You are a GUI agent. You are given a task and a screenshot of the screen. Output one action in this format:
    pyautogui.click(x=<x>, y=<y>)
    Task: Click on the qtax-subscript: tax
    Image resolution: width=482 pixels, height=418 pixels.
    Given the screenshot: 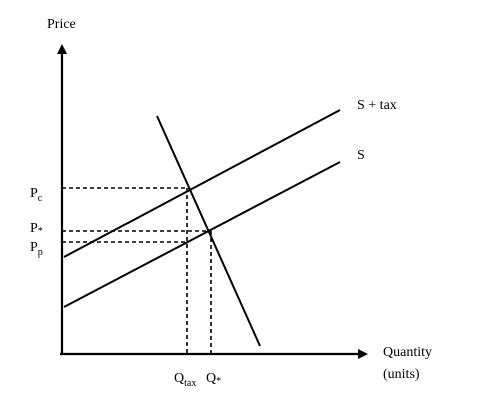 What is the action you would take?
    pyautogui.click(x=190, y=383)
    